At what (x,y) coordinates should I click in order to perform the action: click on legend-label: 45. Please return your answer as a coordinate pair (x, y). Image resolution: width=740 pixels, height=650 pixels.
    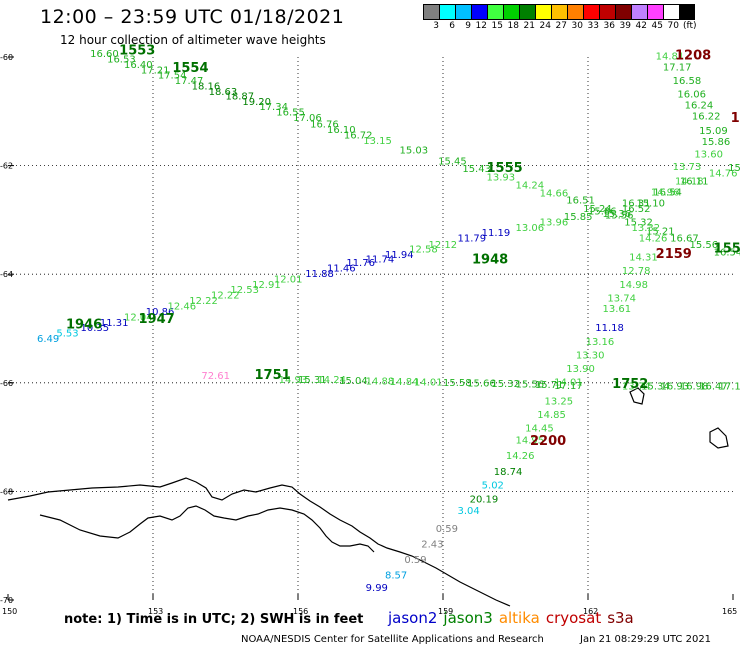
    Looking at the image, I should click on (657, 26).